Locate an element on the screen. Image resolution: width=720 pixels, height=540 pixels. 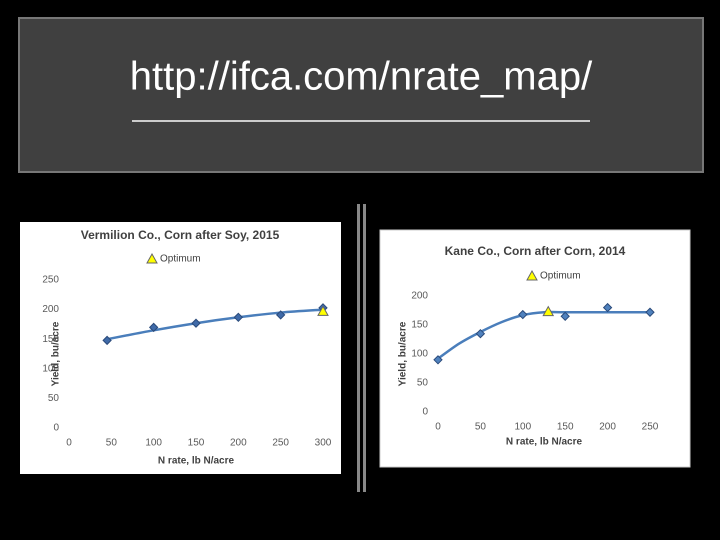
chart-title: Kane Co., Corn after Corn, 2014 is located at coordinates (535, 251).